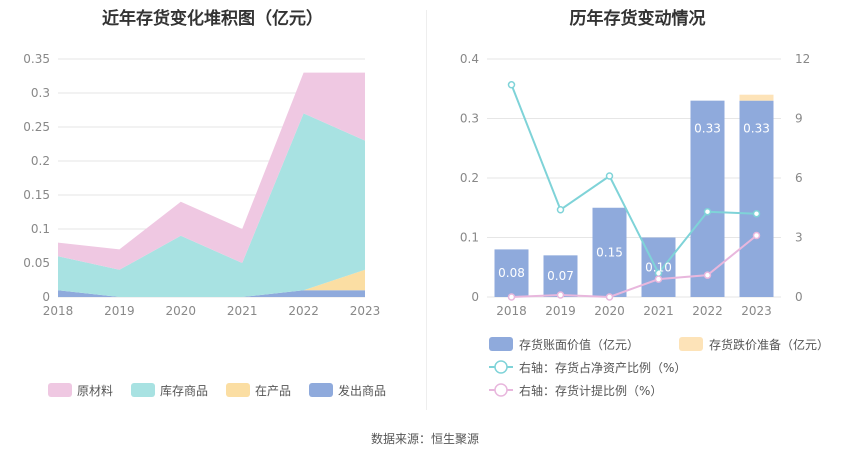  I want to click on right-chart-title: 历年存货变动情况, so click(637, 19).